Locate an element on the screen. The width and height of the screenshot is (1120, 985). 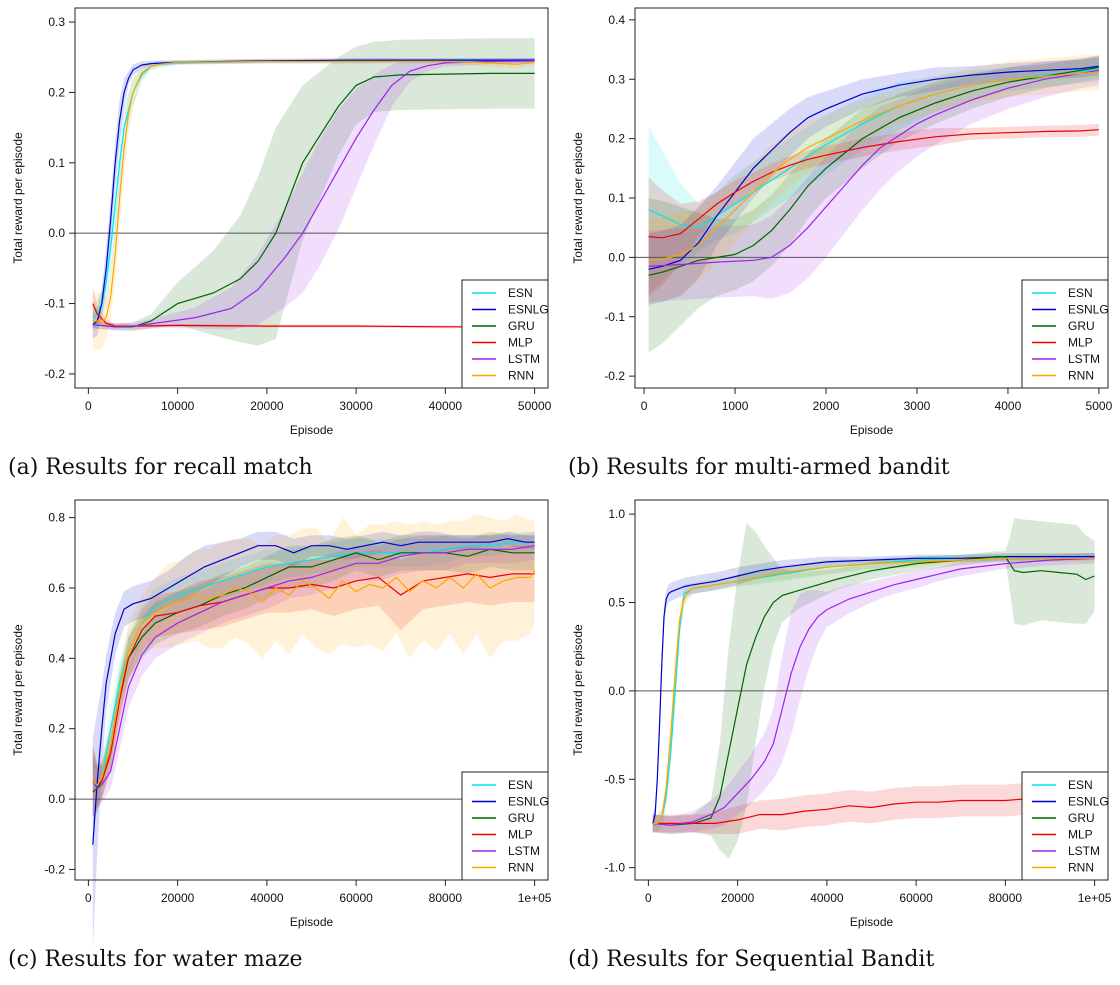
caption-a: (a) Results for recall match is located at coordinates (160, 467).